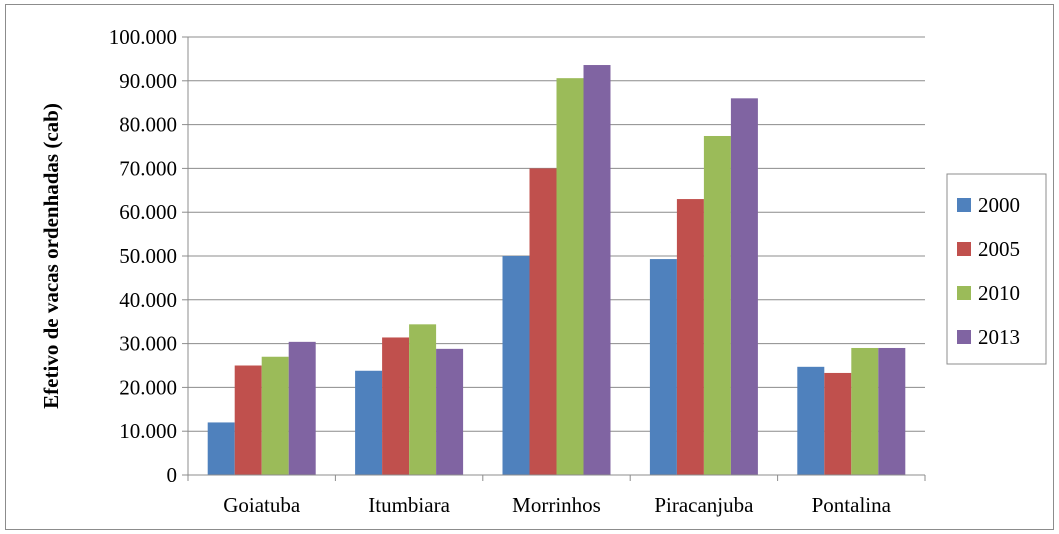 The width and height of the screenshot is (1059, 534). I want to click on y-tick-label: 60.000, so click(148, 212).